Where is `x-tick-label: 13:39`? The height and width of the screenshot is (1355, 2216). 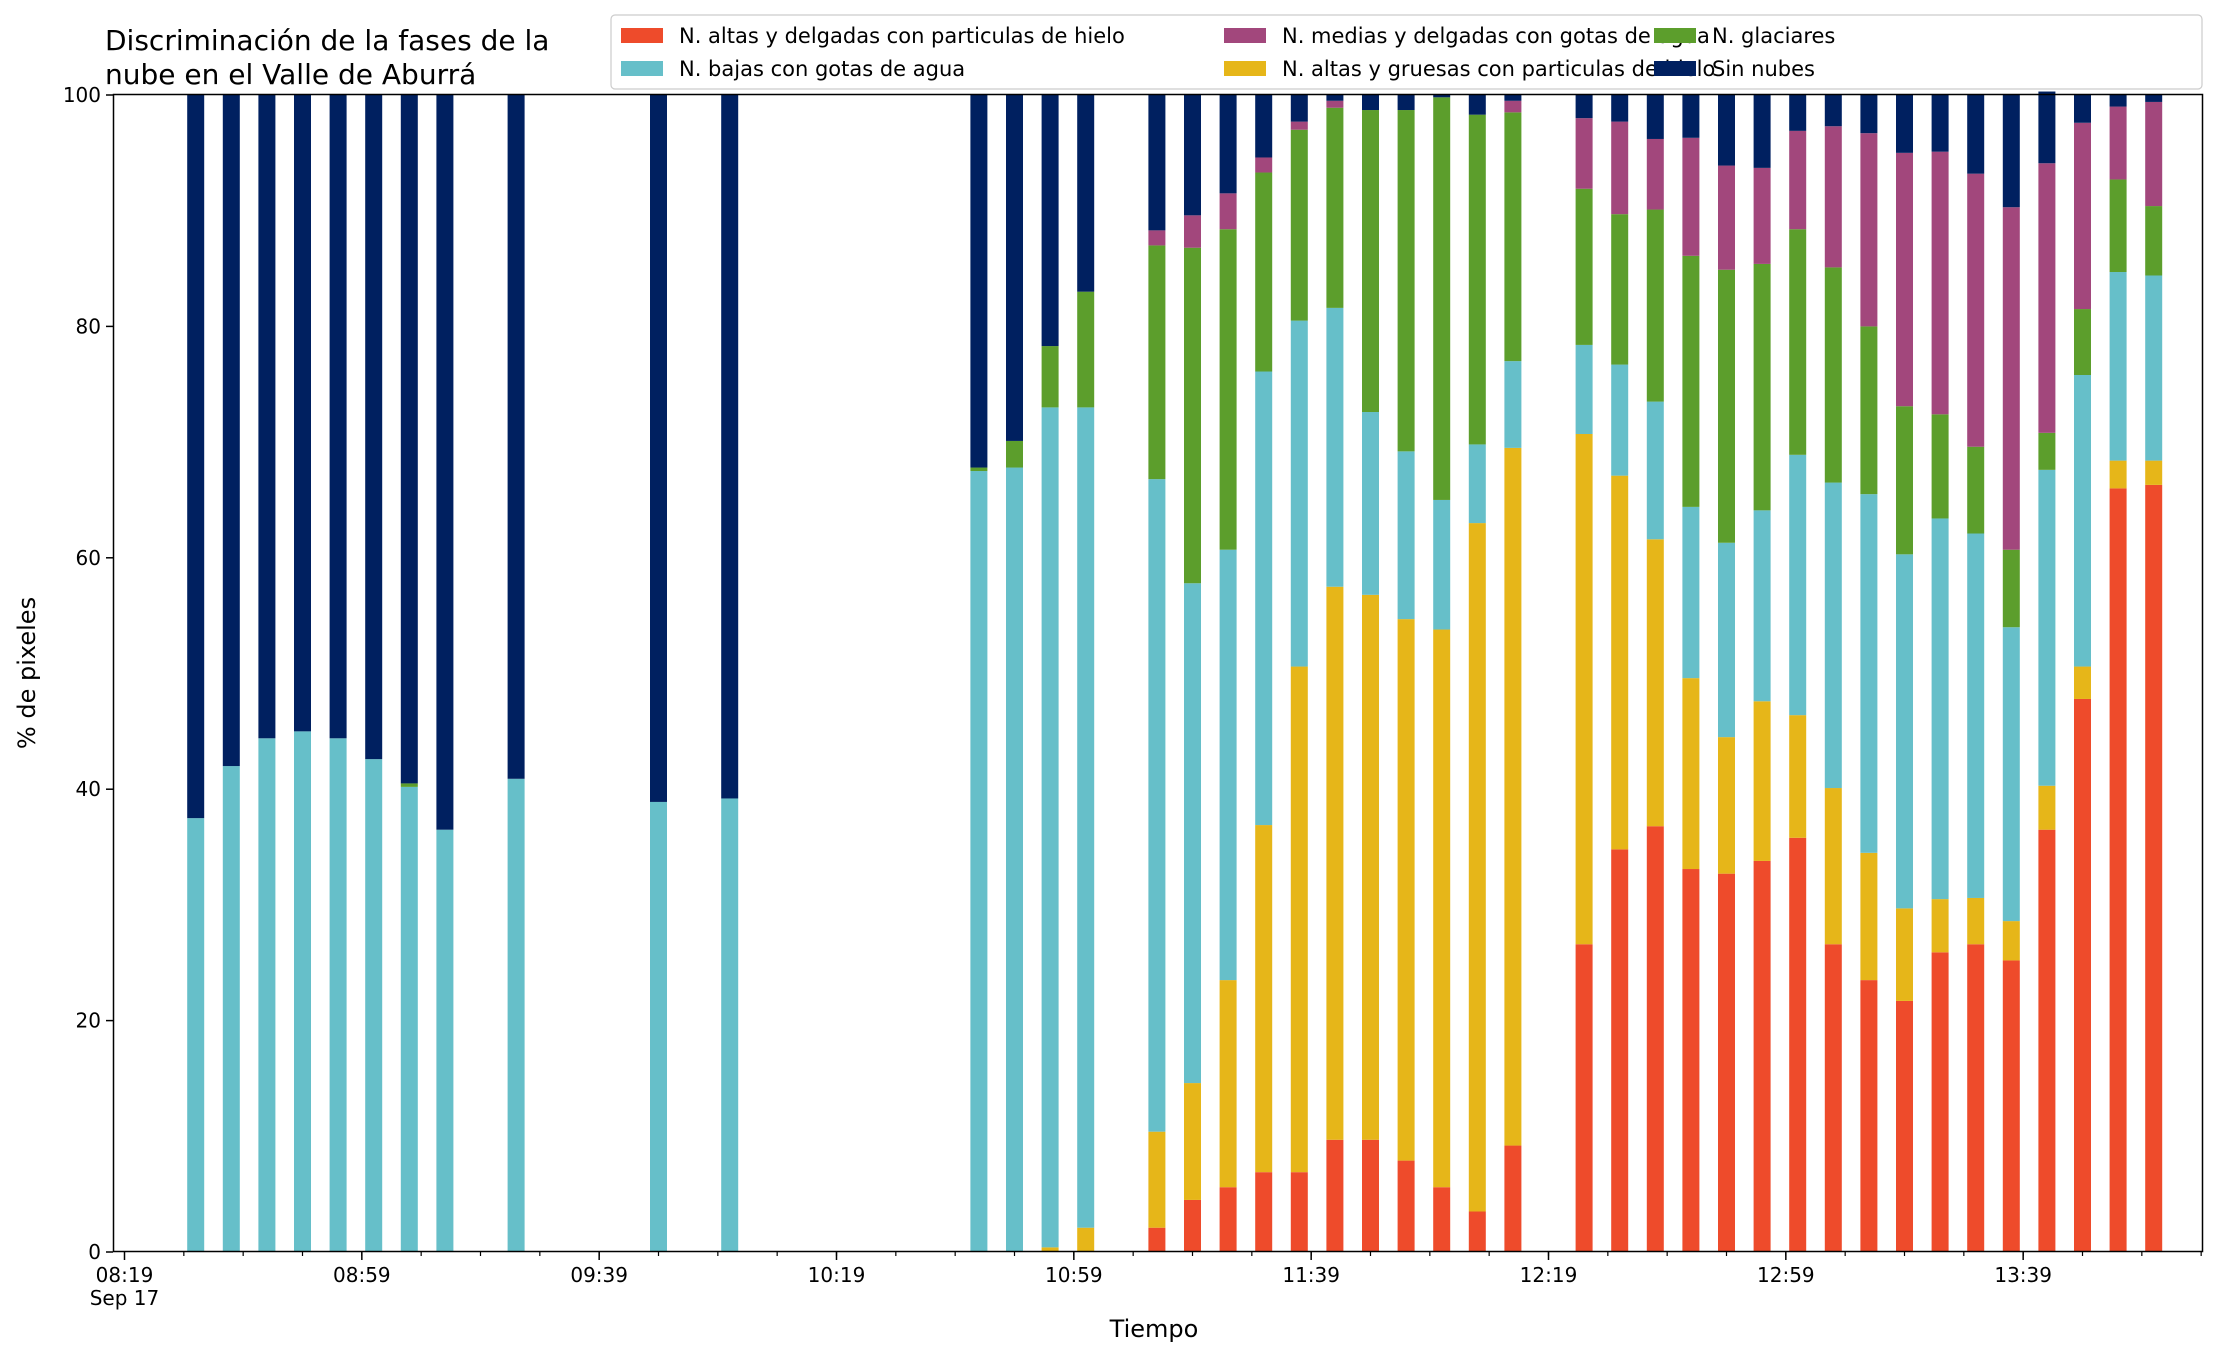
x-tick-label: 13:39 is located at coordinates (2023, 1275).